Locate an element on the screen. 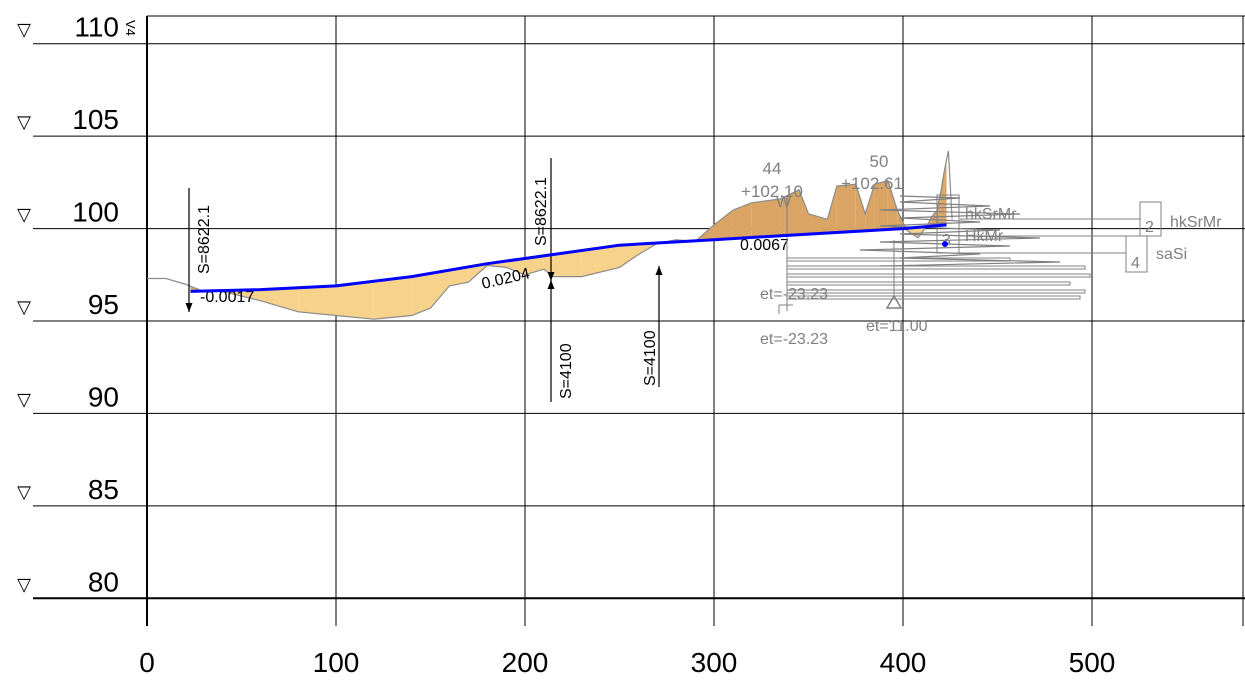  y-tick-label: 80 is located at coordinates (103, 581).